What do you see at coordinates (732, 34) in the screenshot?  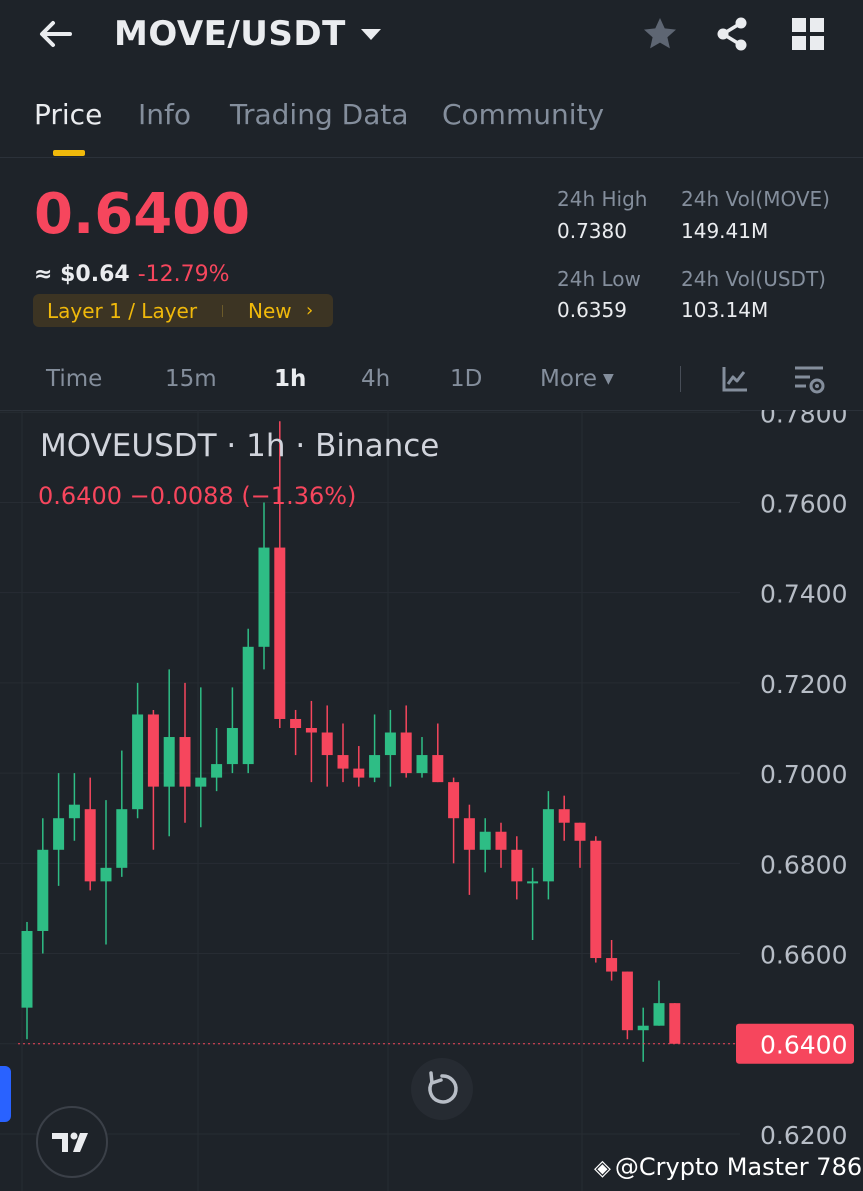 I see `share-icon` at bounding box center [732, 34].